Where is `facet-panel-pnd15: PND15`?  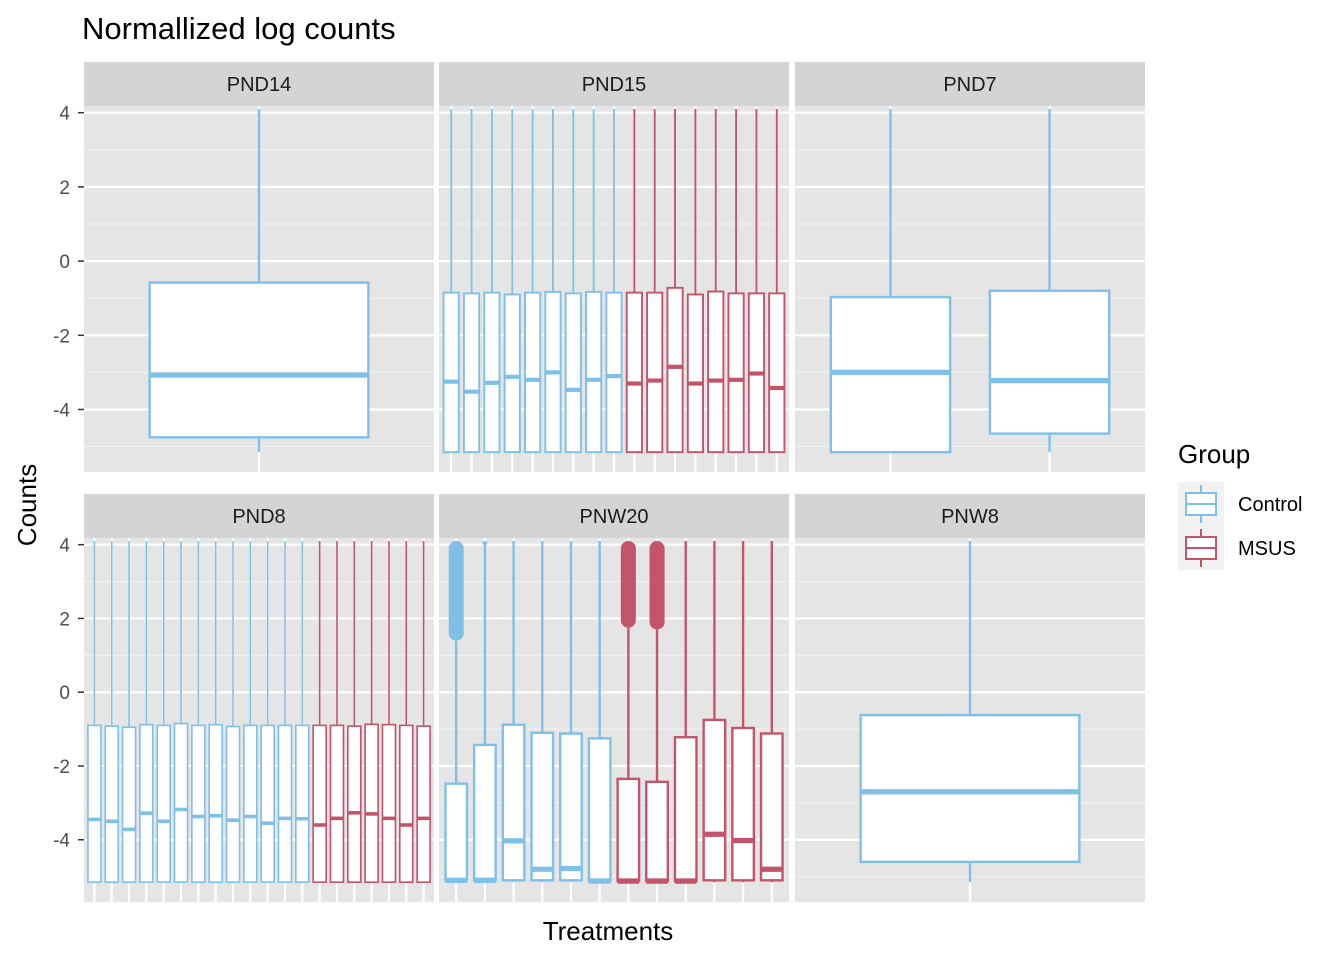
facet-panel-pnd15: PND15 is located at coordinates (614, 267).